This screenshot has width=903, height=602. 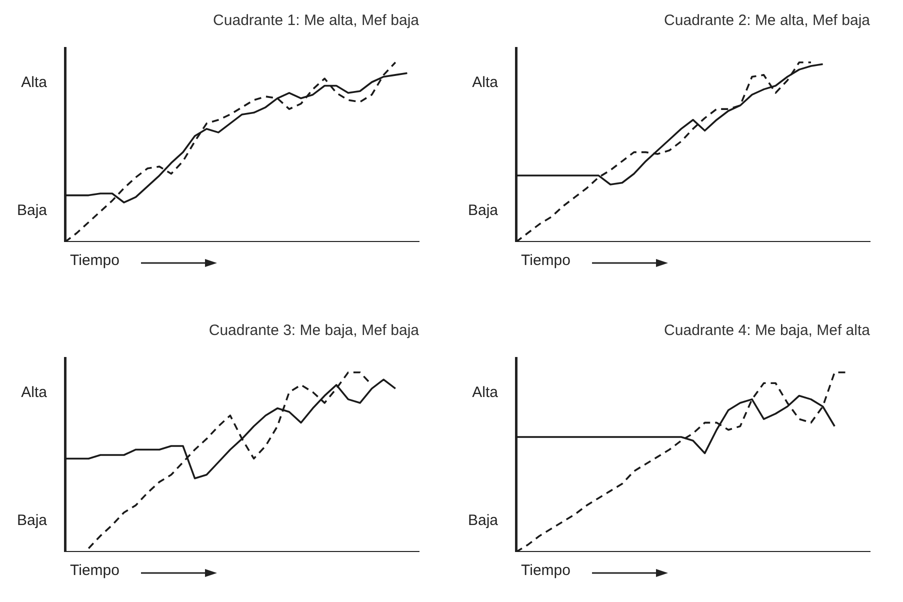 I want to click on chart-title: Cuadrante 2: Me alta, Mef baja, so click(x=767, y=21).